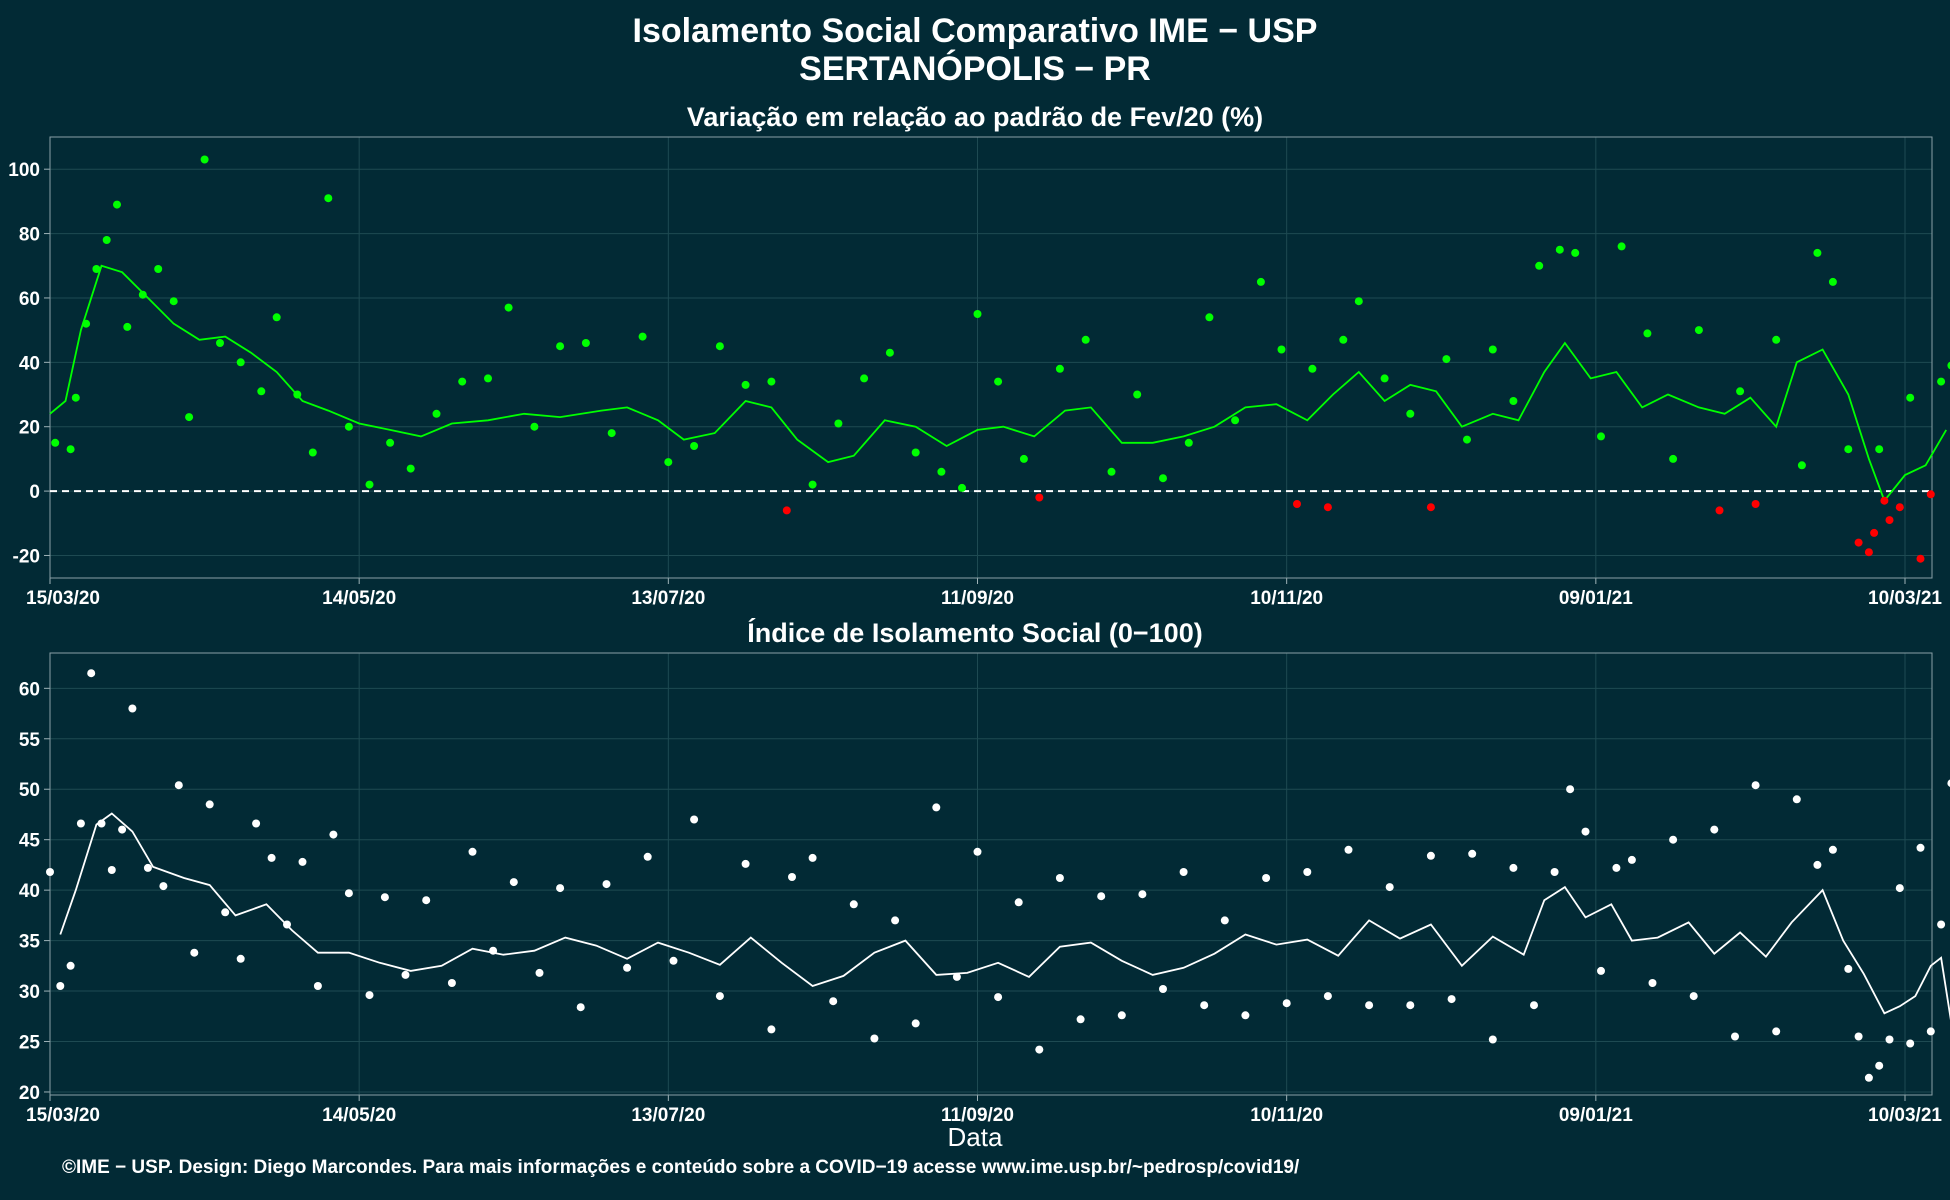 The height and width of the screenshot is (1200, 1950). What do you see at coordinates (29, 992) in the screenshot?
I see `y-tick-label: 30` at bounding box center [29, 992].